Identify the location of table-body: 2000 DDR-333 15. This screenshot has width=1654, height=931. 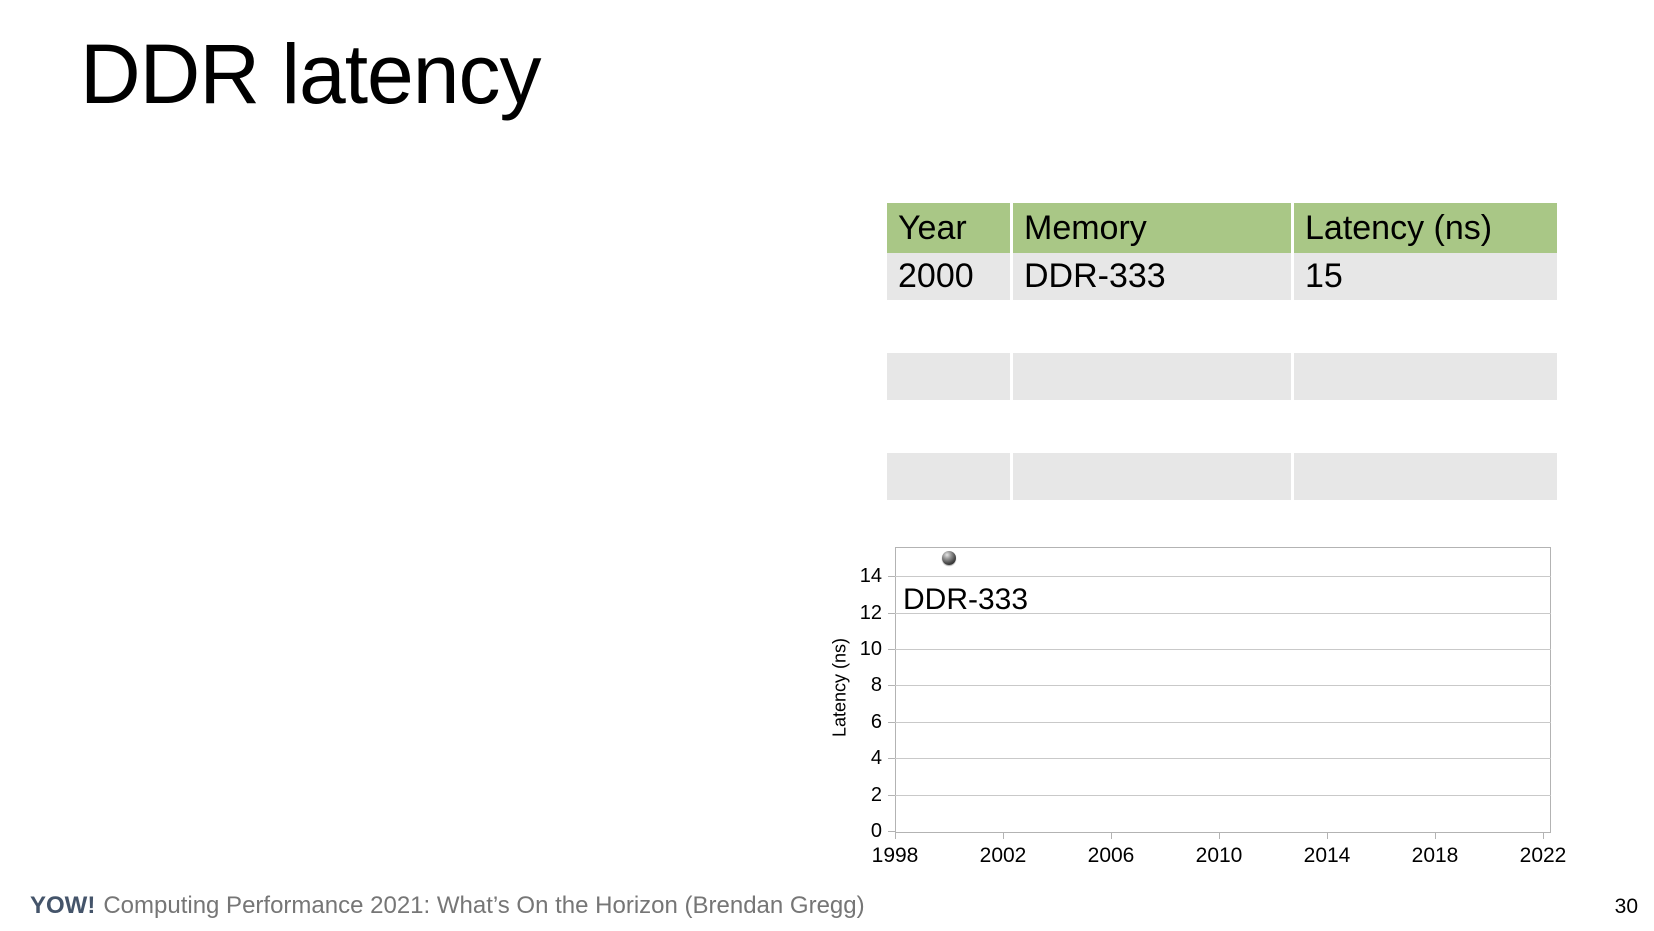
(1222, 376).